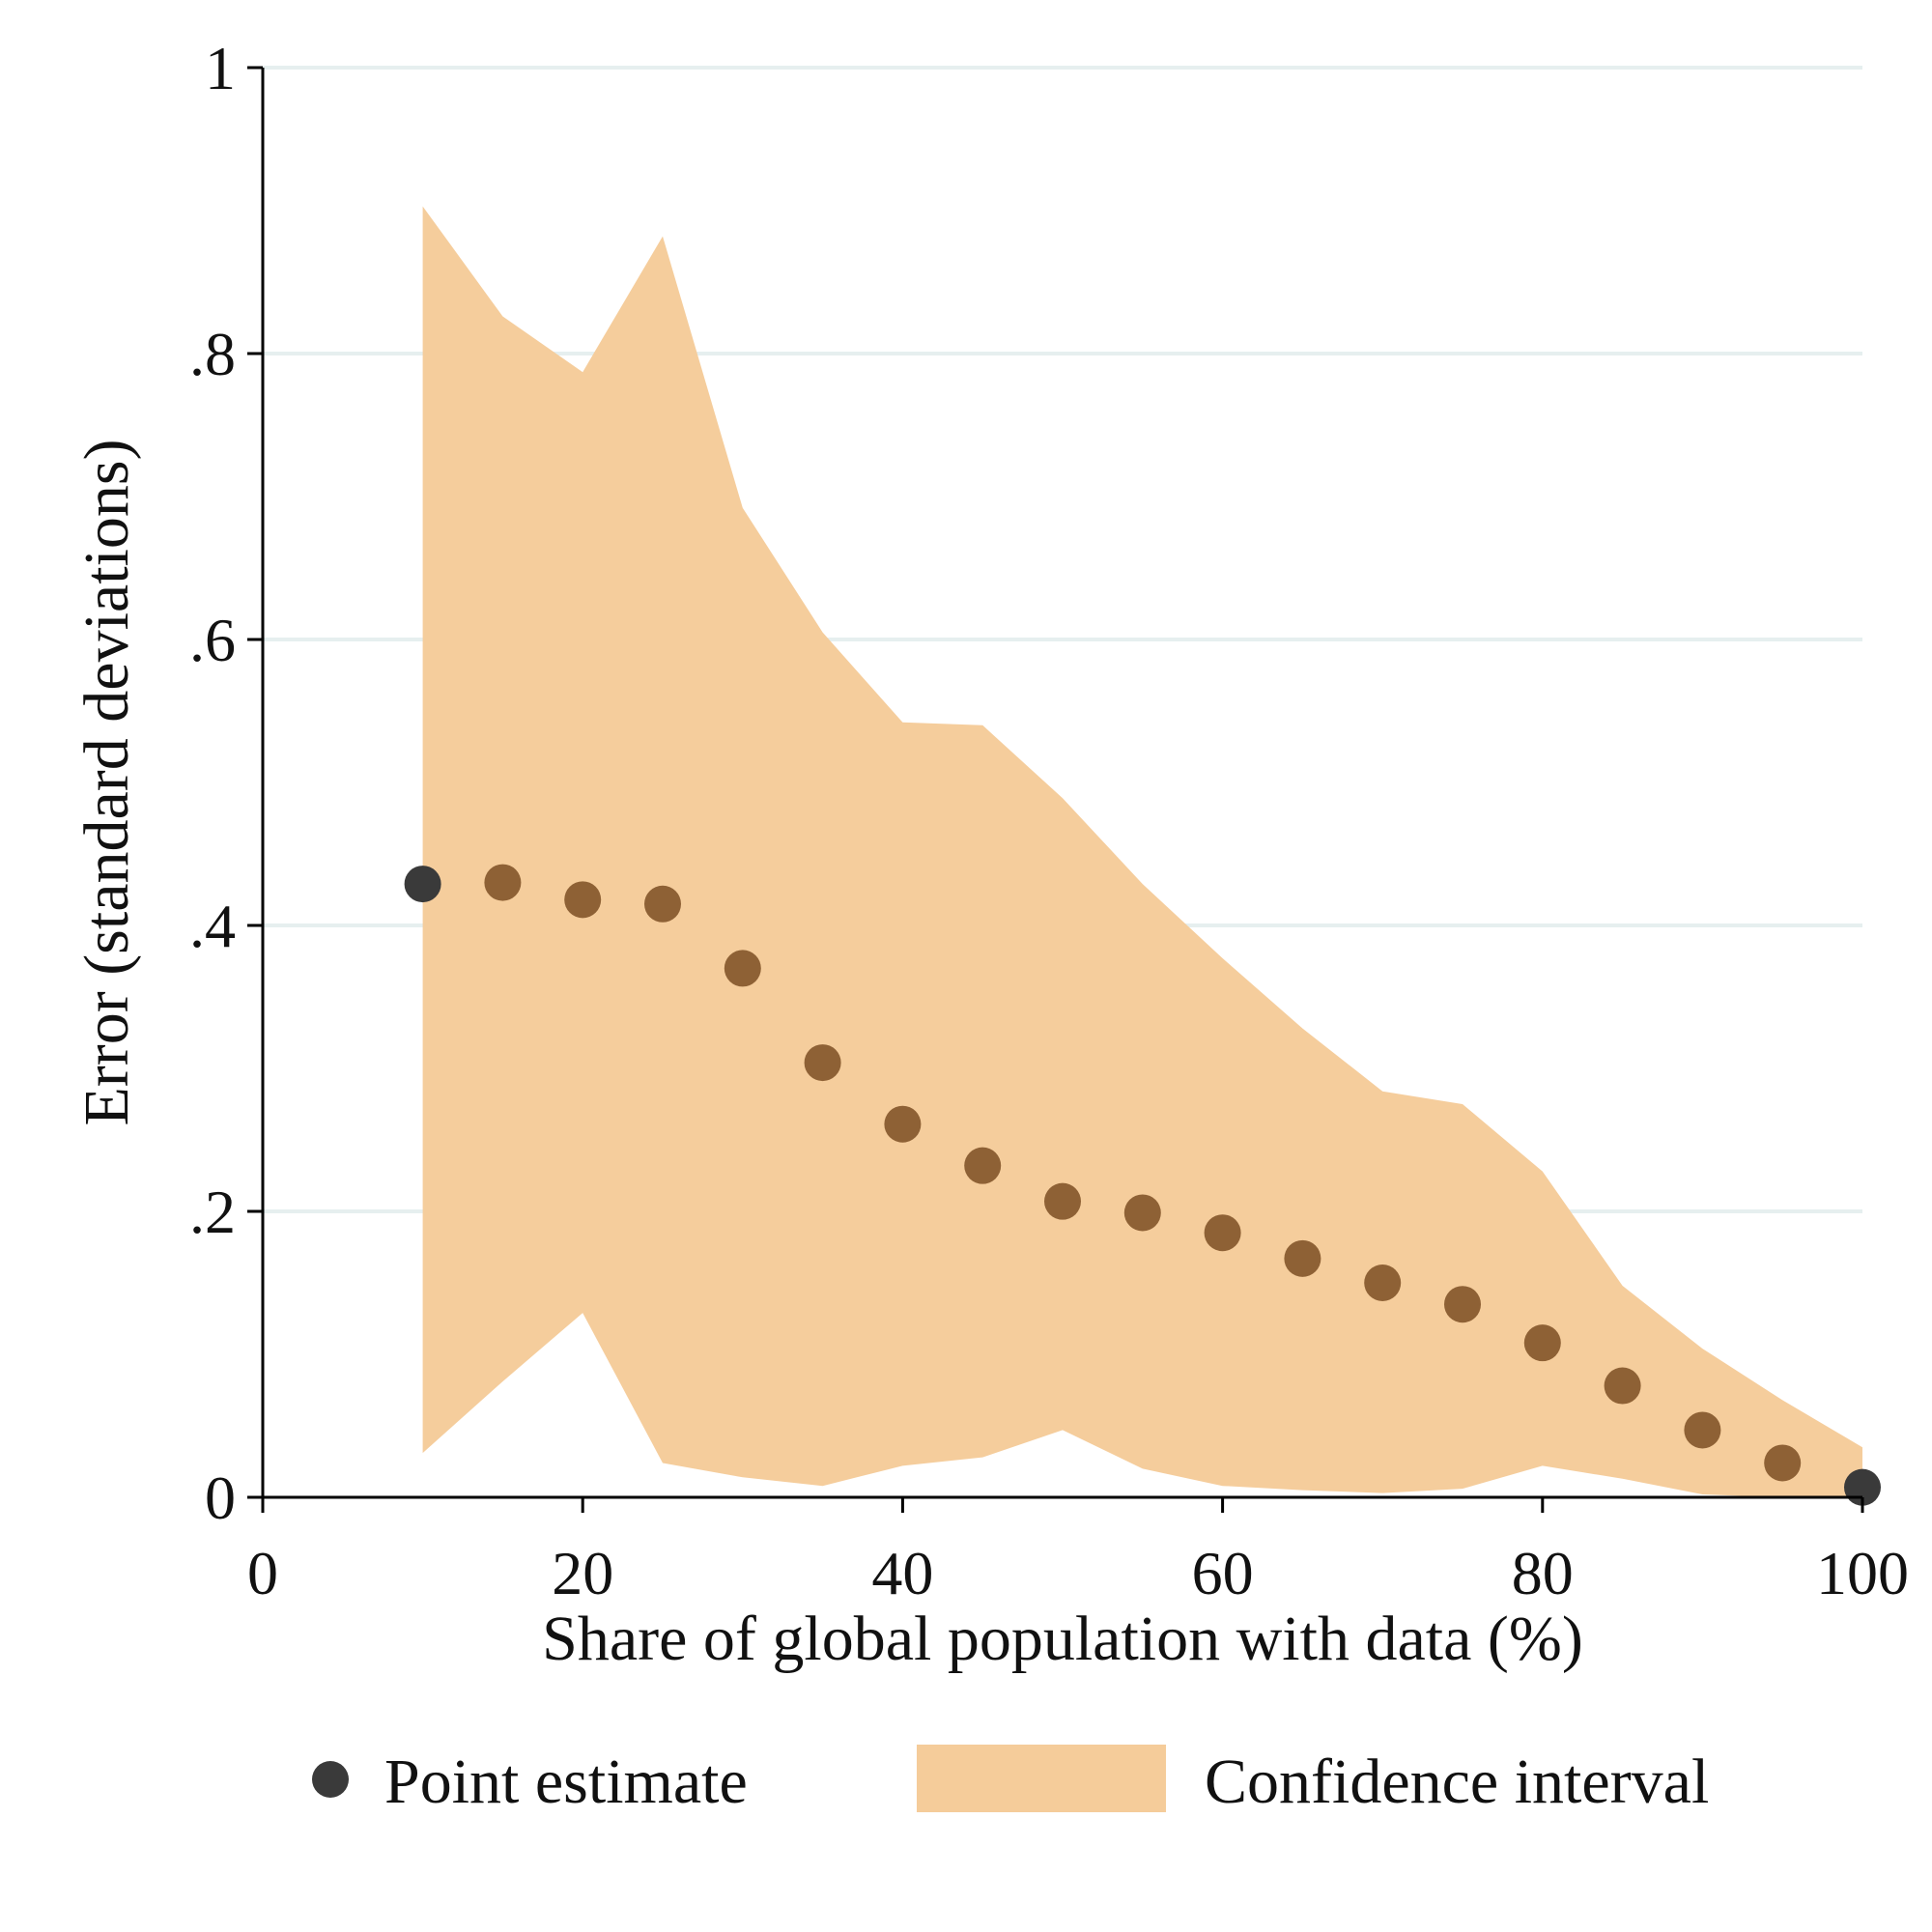 Image resolution: width=1932 pixels, height=1932 pixels. I want to click on x-axis-title: Share of global population with data (%), so click(1062, 1639).